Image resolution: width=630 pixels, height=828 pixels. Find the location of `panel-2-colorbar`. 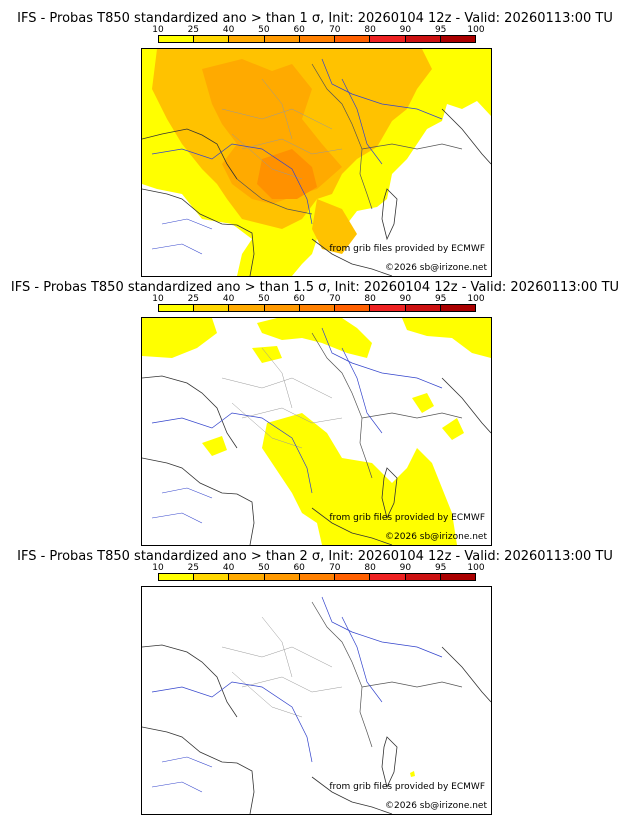

panel-2-colorbar is located at coordinates (317, 308).